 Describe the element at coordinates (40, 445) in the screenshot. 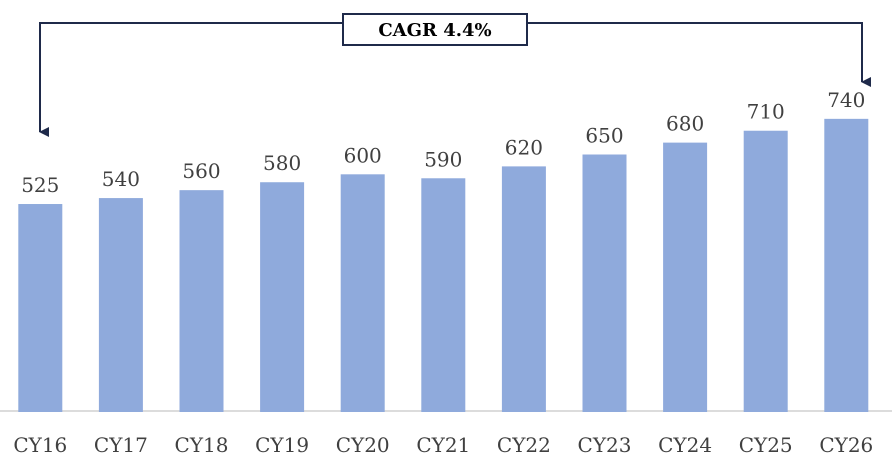

I see `x-tick-label: CY16` at that location.